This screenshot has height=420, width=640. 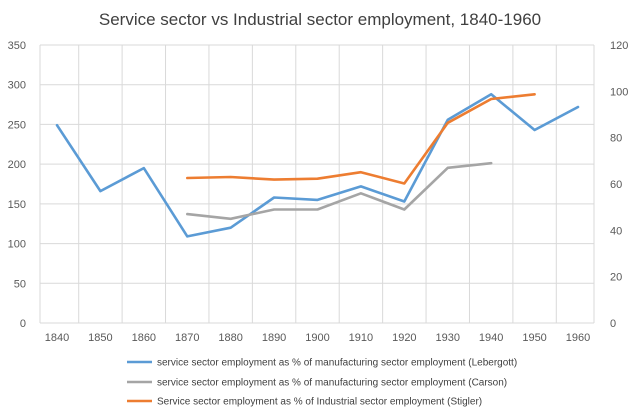 What do you see at coordinates (57, 338) in the screenshot?
I see `x-tick-label: 1840` at bounding box center [57, 338].